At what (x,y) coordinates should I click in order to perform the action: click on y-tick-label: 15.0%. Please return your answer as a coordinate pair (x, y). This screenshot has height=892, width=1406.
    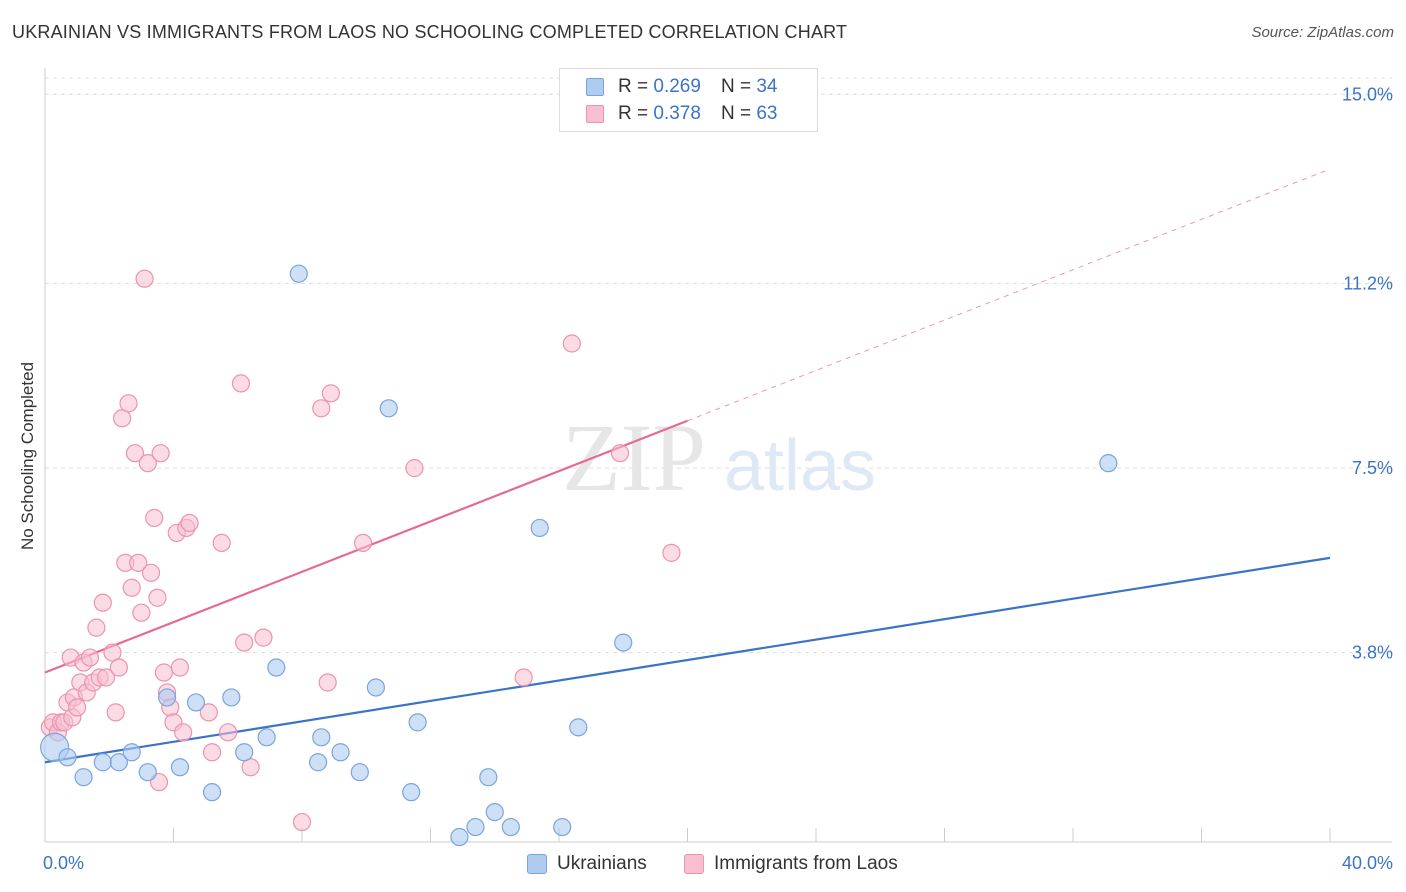
    Looking at the image, I should click on (1367, 94).